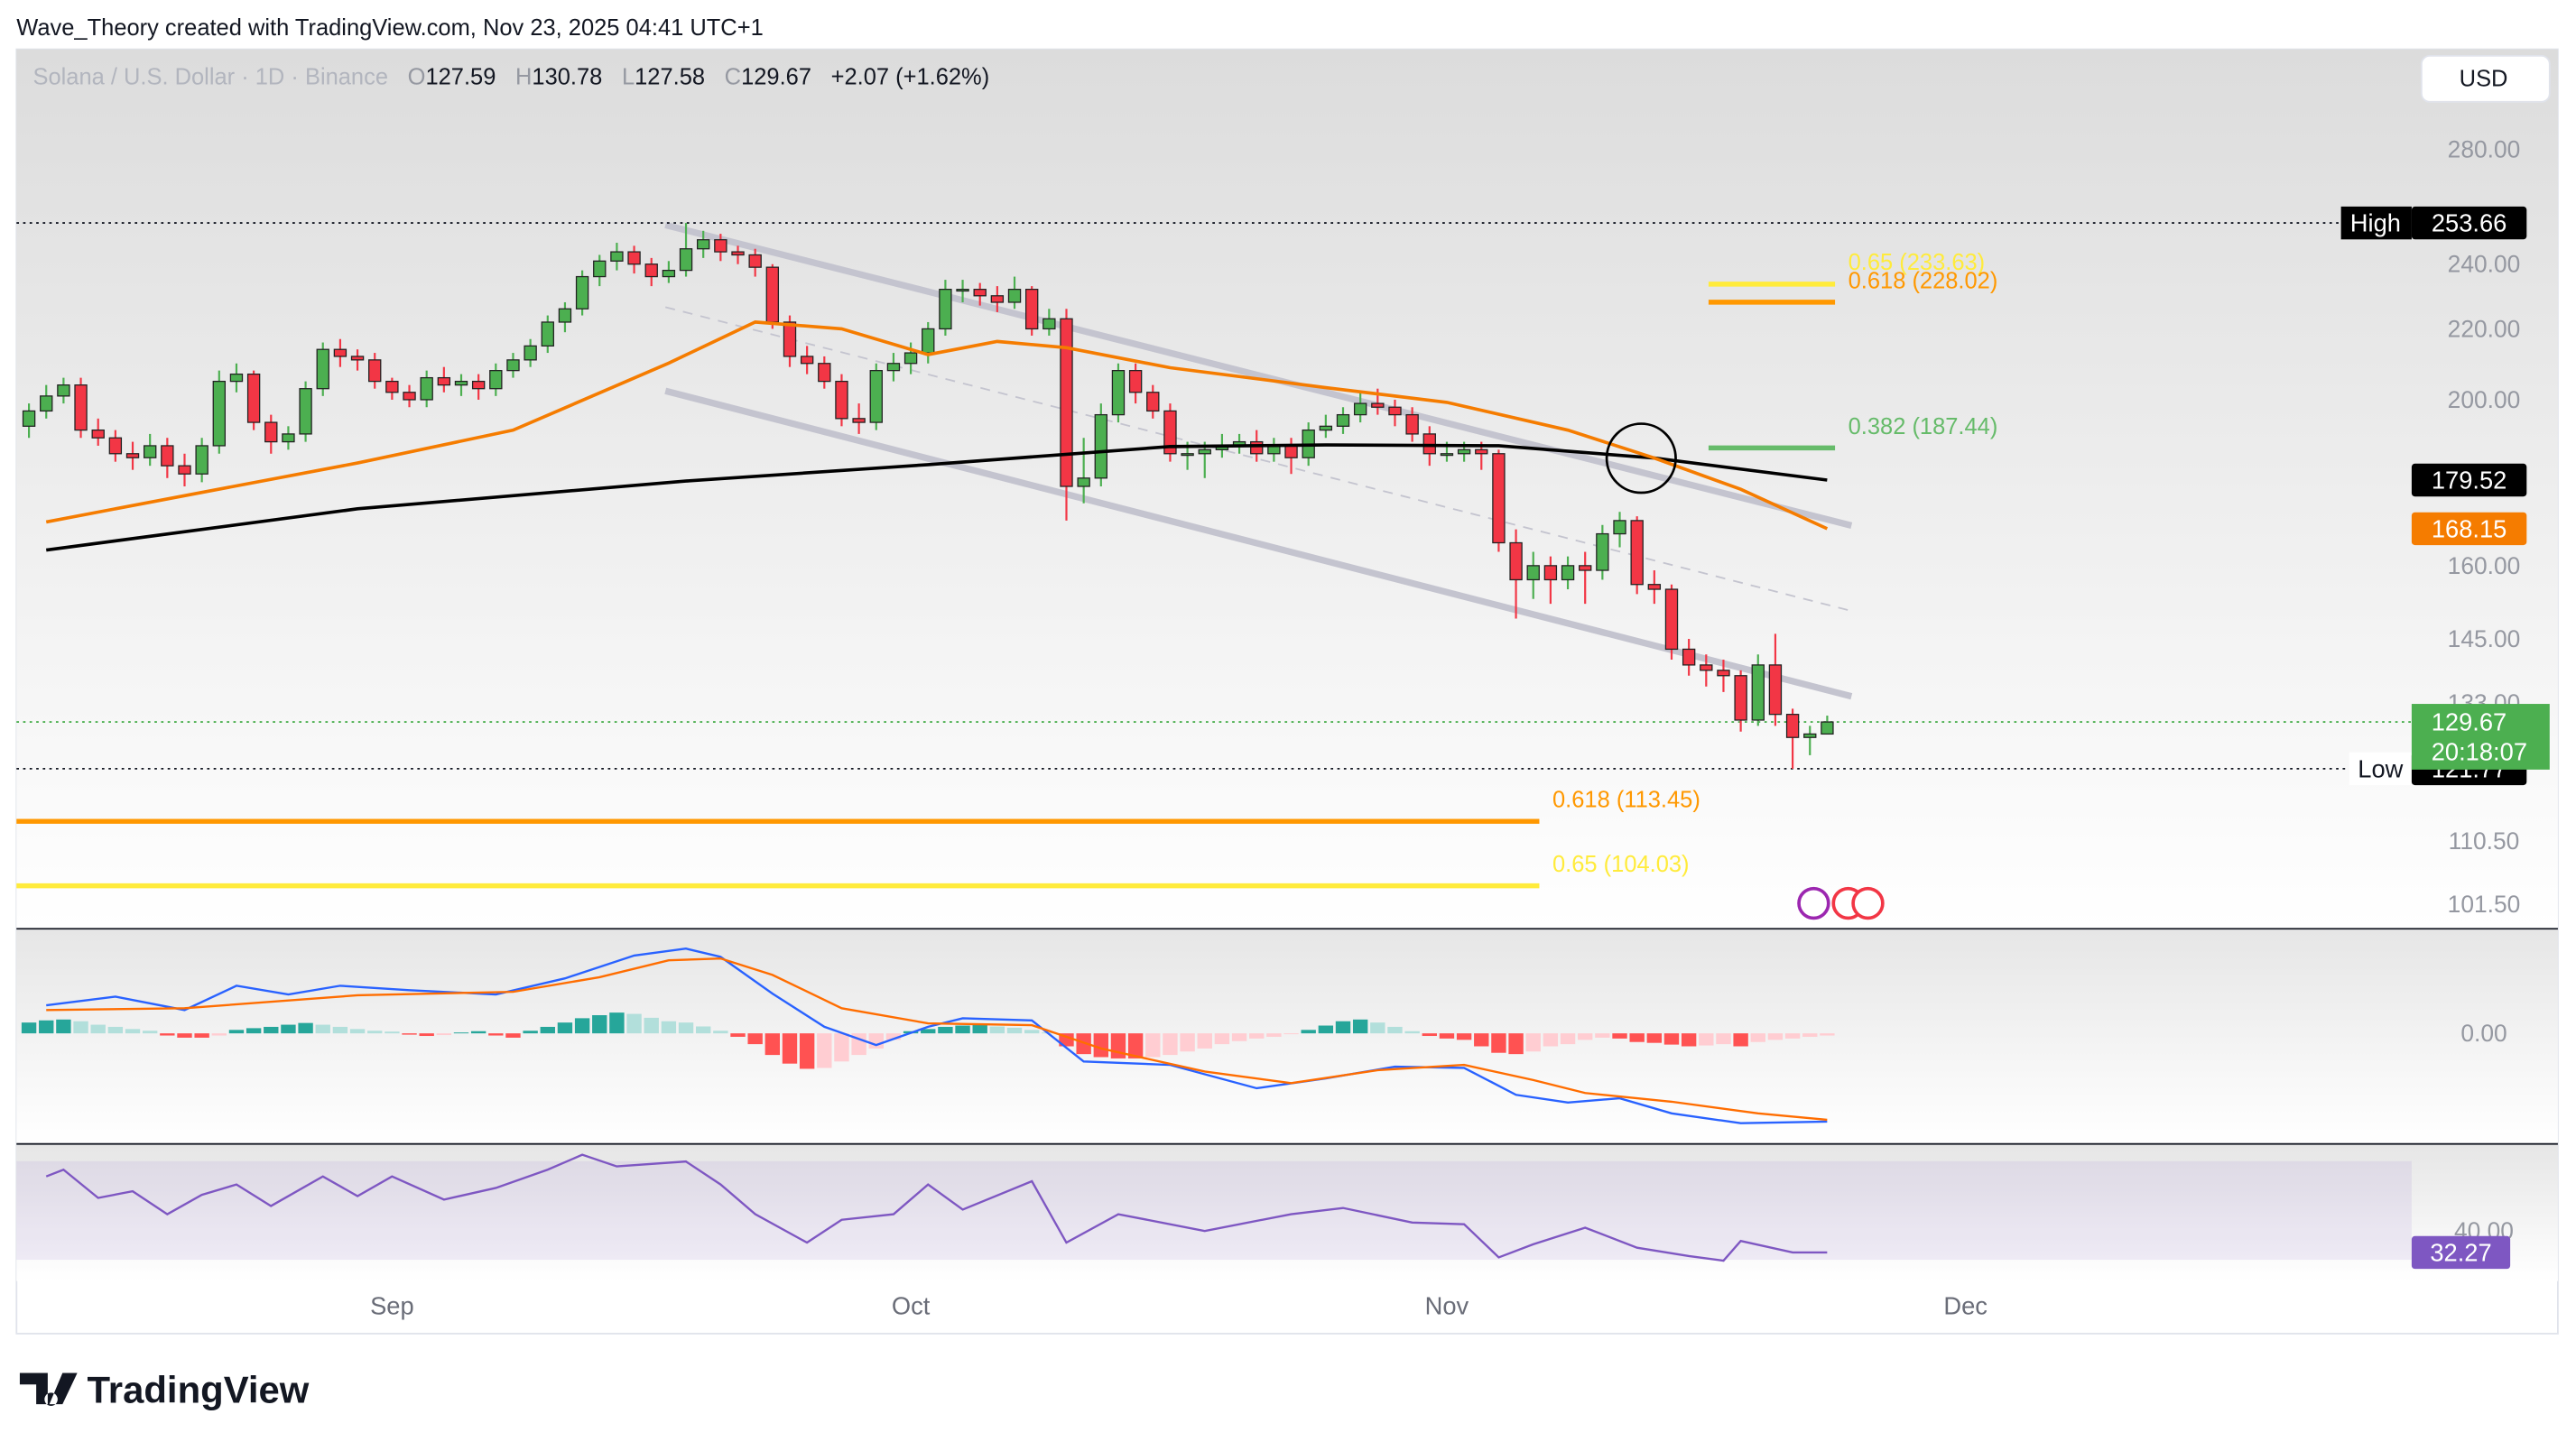  Describe the element at coordinates (1868, 903) in the screenshot. I see `event-icon` at that location.